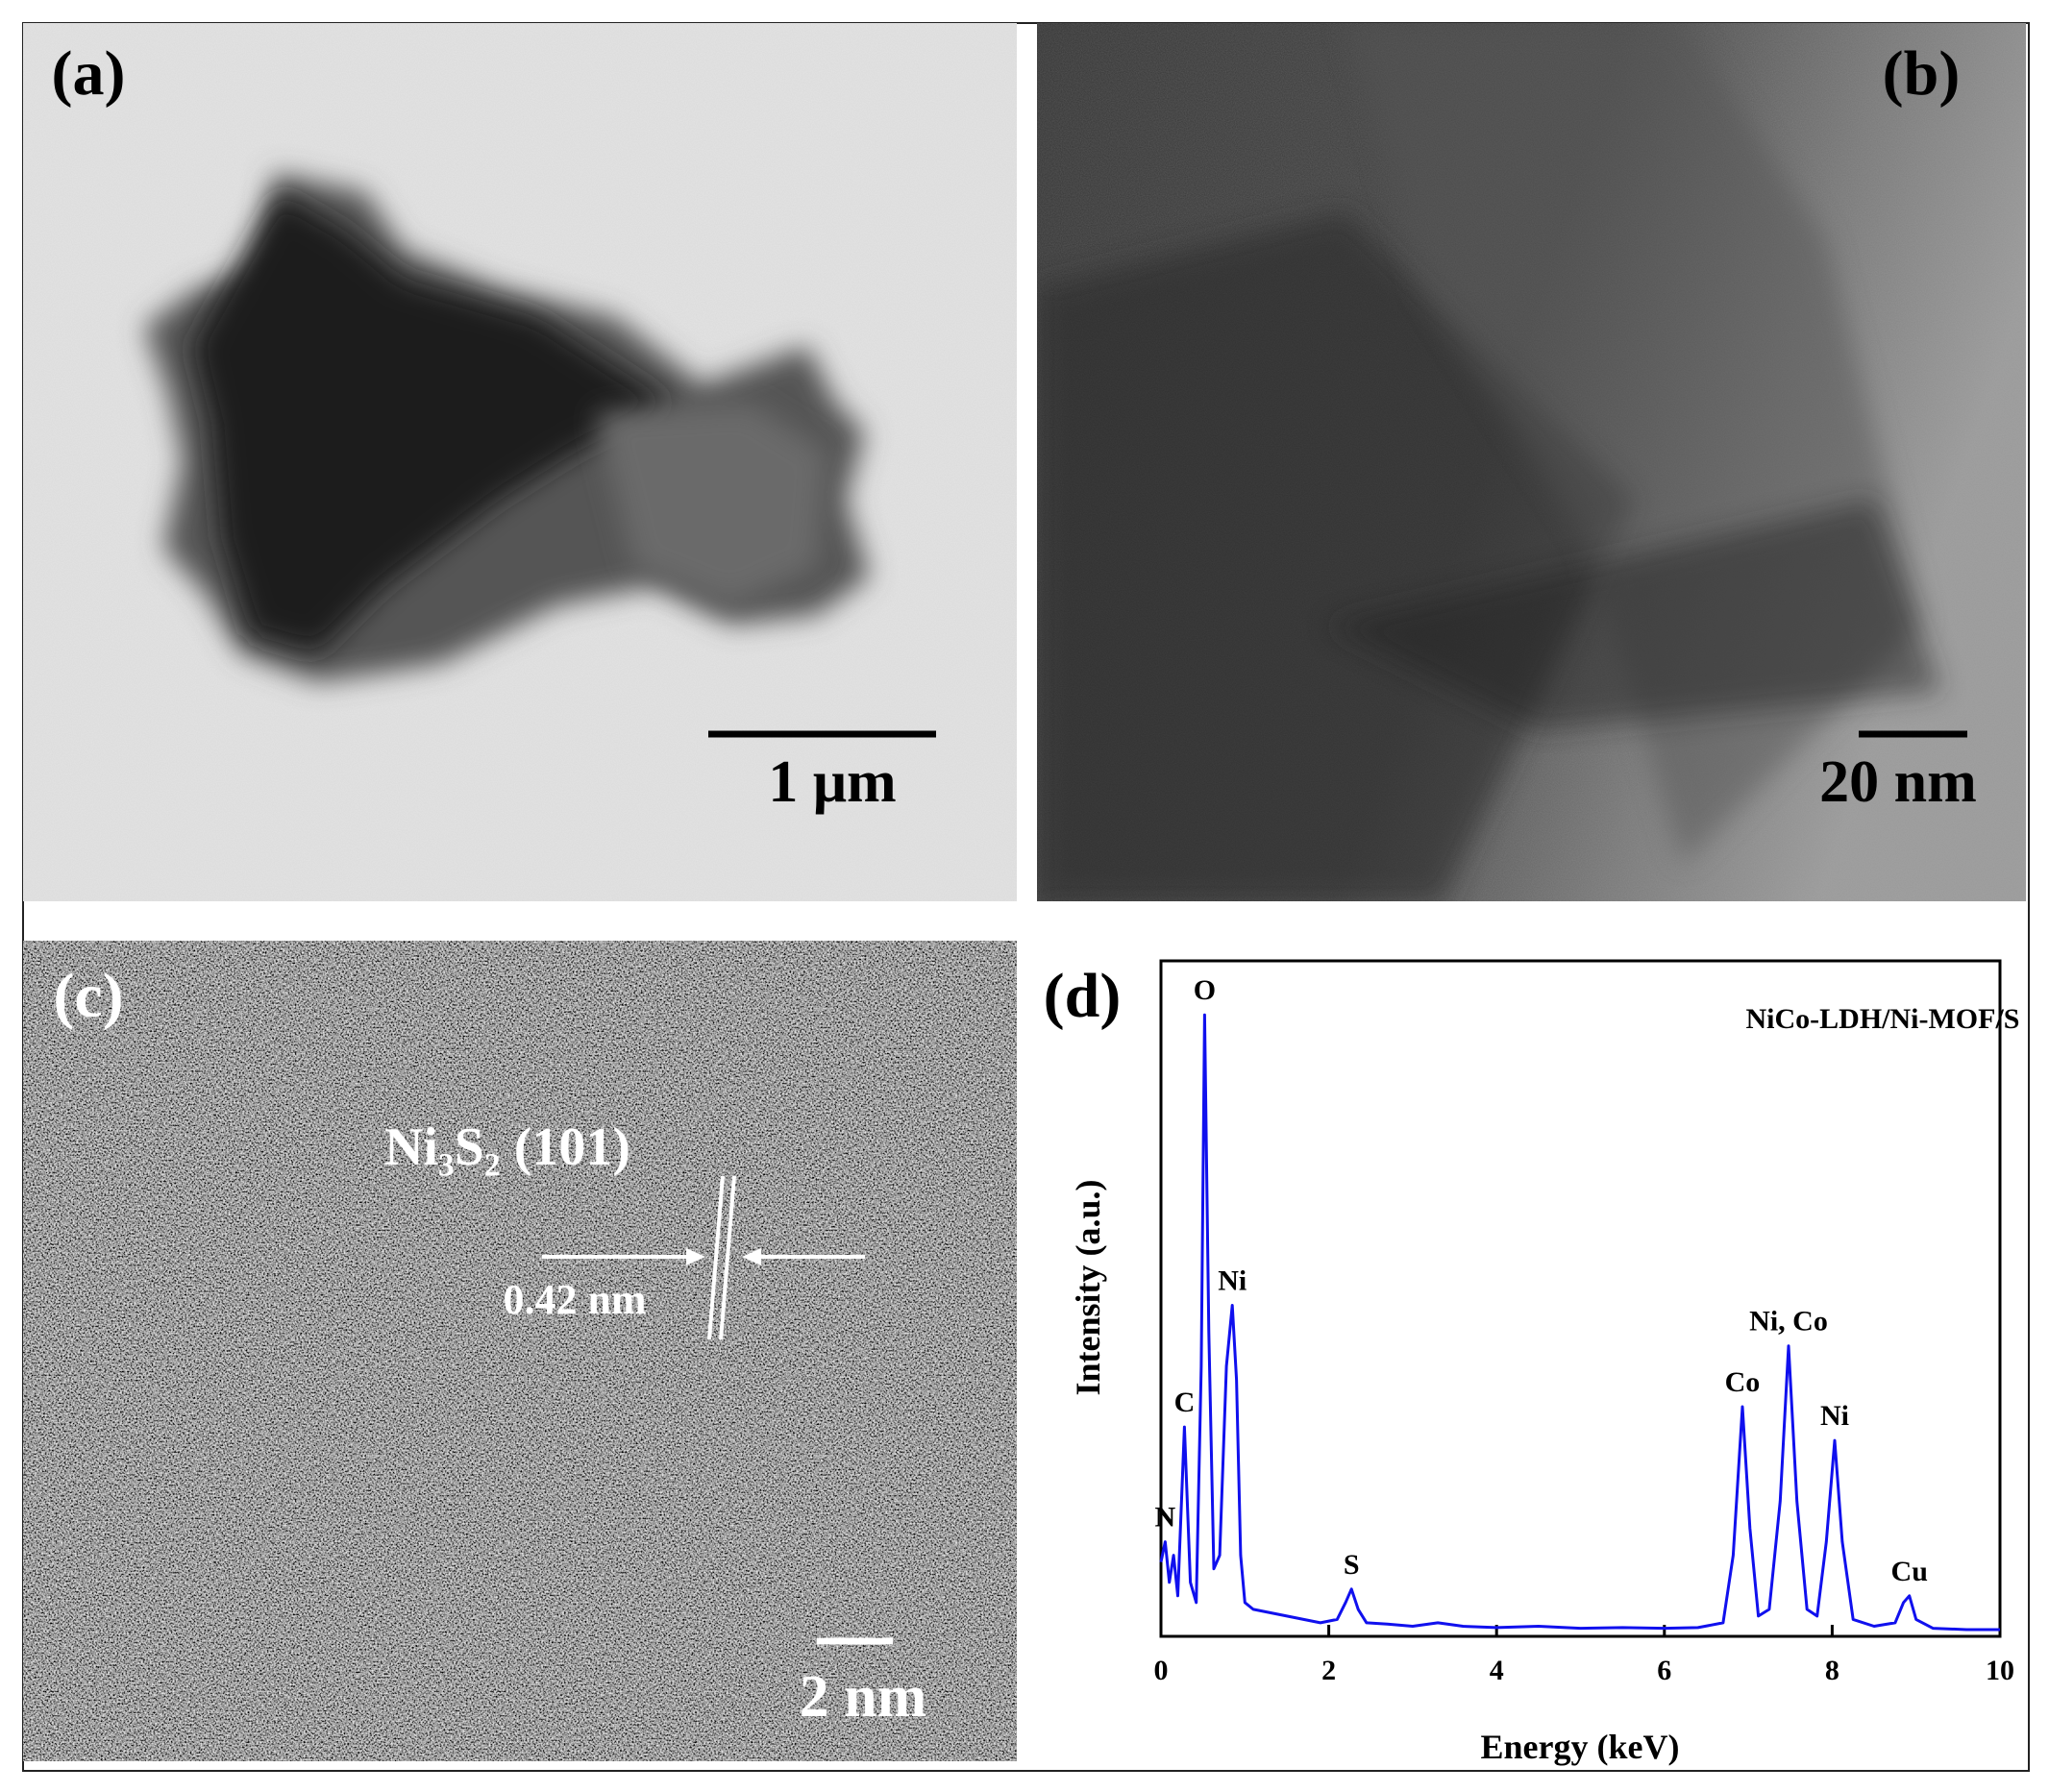 This screenshot has height=1792, width=2049. What do you see at coordinates (89, 73) in the screenshot?
I see `panel-label: (a)` at bounding box center [89, 73].